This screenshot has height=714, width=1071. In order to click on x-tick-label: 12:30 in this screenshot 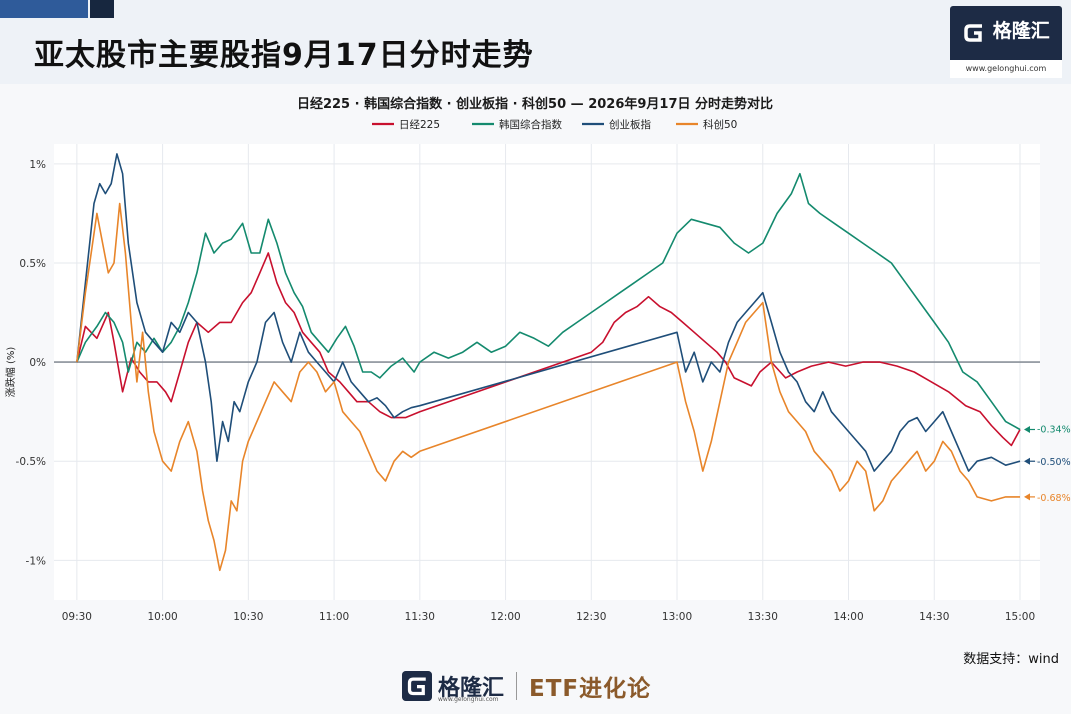, I will do `click(591, 617)`.